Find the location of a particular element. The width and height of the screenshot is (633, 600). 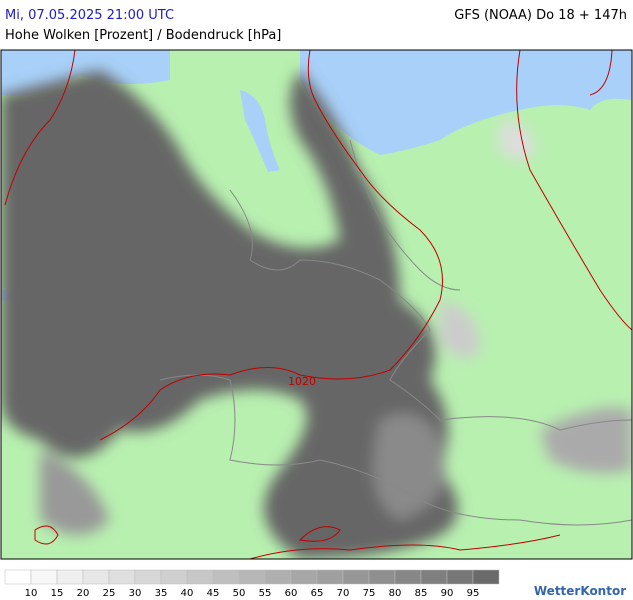

legend-label: 65 is located at coordinates (317, 593).